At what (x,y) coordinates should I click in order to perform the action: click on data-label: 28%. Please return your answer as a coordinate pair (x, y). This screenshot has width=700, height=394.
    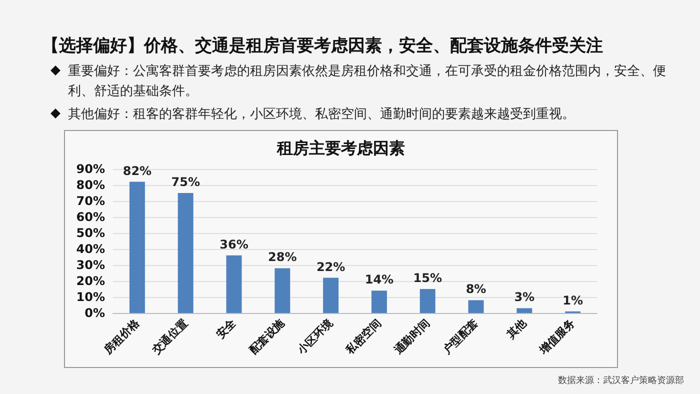
    Looking at the image, I should click on (282, 257).